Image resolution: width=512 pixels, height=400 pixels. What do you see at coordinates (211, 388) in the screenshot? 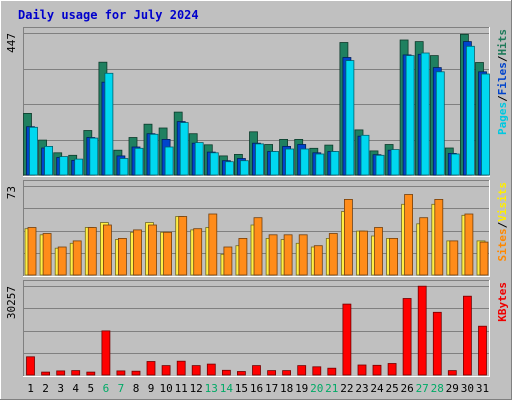
I see `x-tick-label-day-13: 13` at bounding box center [211, 388].